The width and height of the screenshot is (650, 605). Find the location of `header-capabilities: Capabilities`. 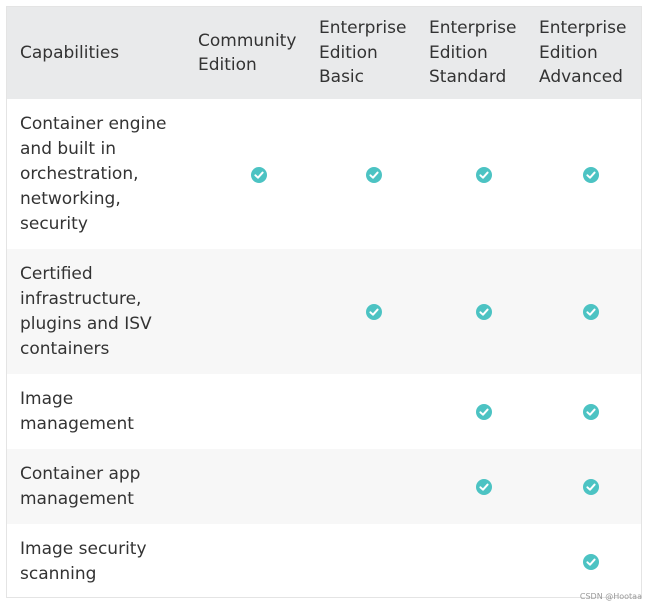

header-capabilities: Capabilities is located at coordinates (70, 52).